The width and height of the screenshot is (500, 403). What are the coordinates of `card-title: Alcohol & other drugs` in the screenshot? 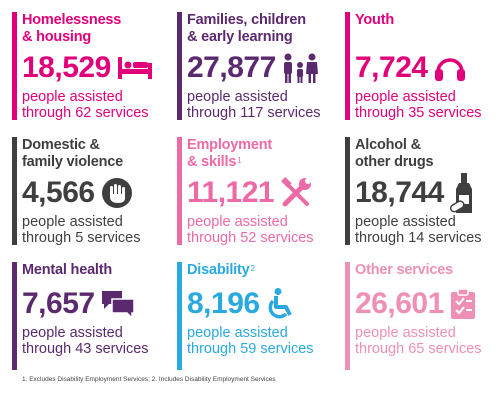 It's located at (394, 153).